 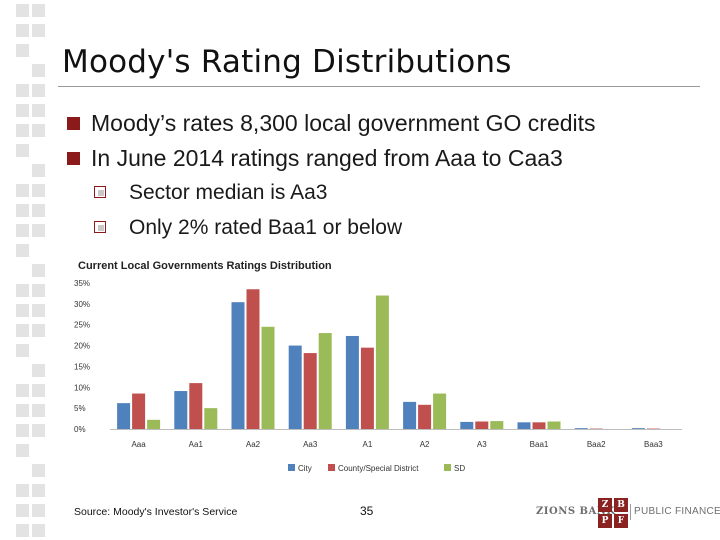 What do you see at coordinates (378, 468) in the screenshot?
I see `legend-label: County/Special District` at bounding box center [378, 468].